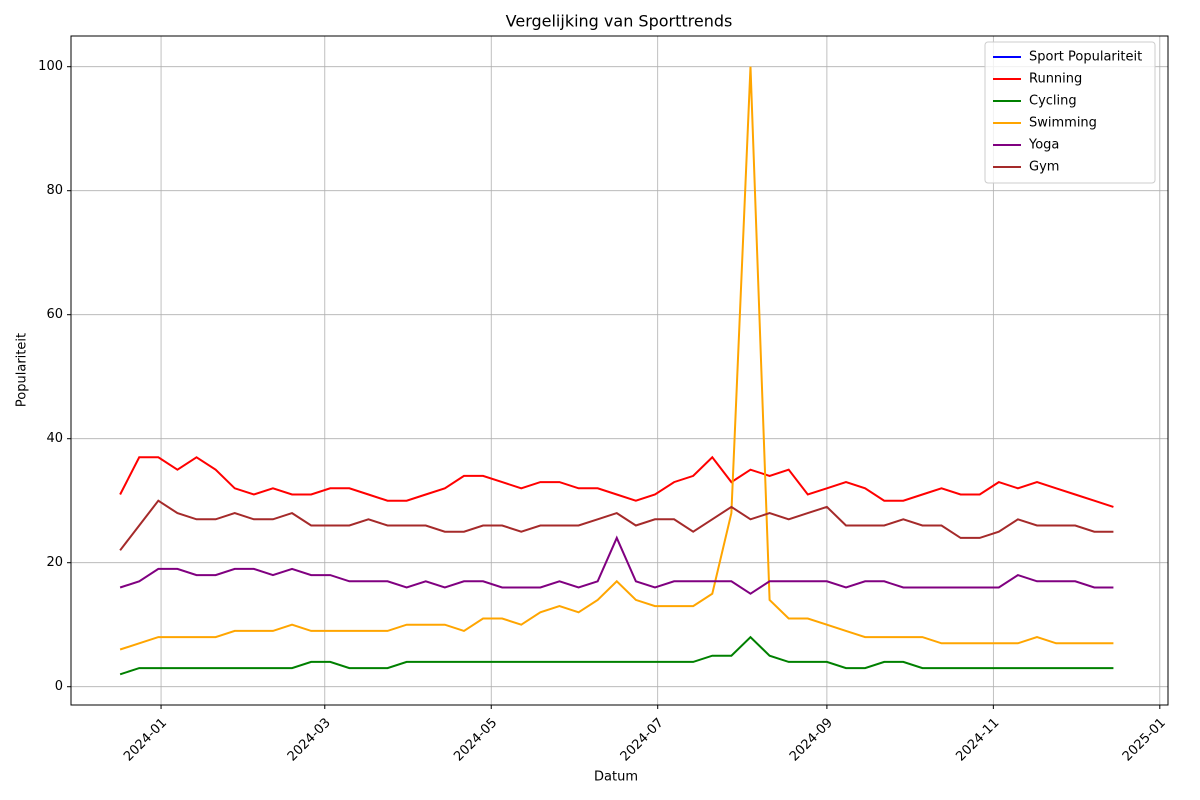 Image resolution: width=1200 pixels, height=800 pixels. What do you see at coordinates (54, 438) in the screenshot?
I see `y-tick-label: 40` at bounding box center [54, 438].